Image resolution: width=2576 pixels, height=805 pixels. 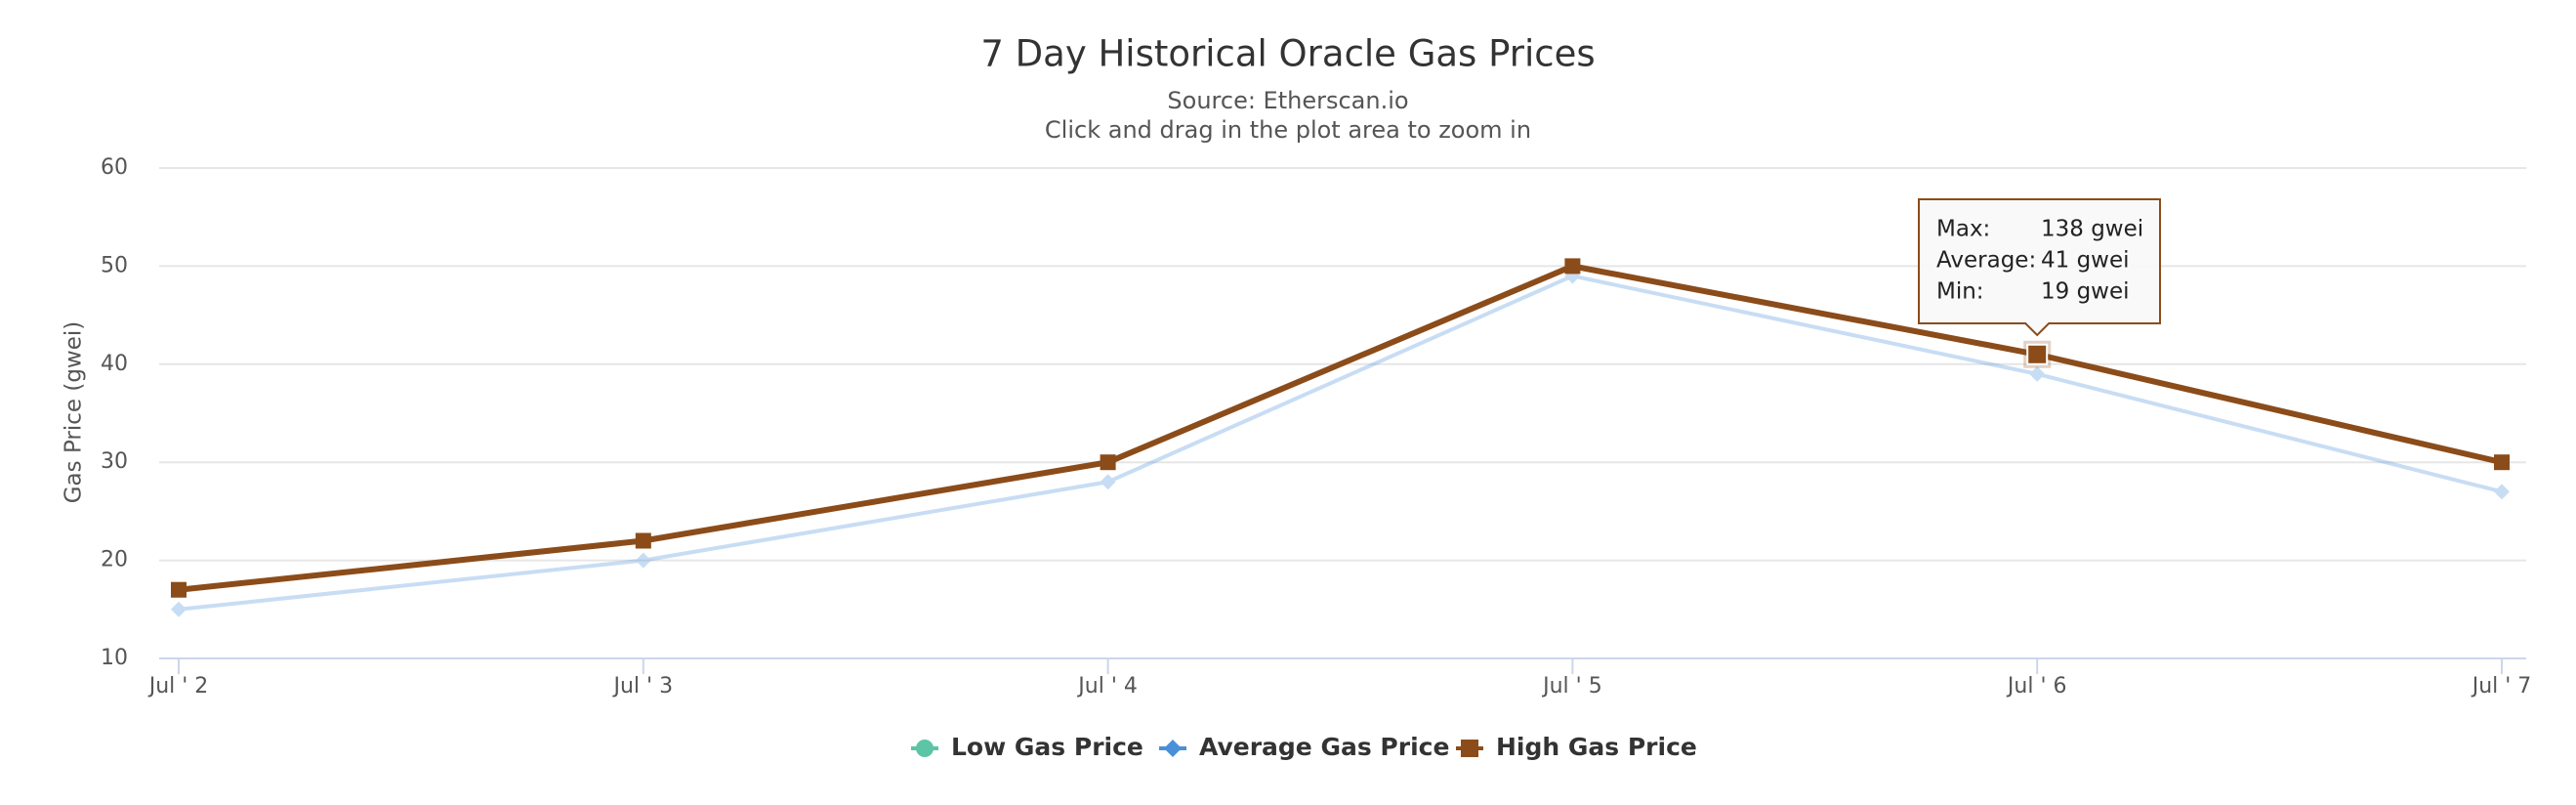 I want to click on y-tick-label: 50, so click(x=114, y=265).